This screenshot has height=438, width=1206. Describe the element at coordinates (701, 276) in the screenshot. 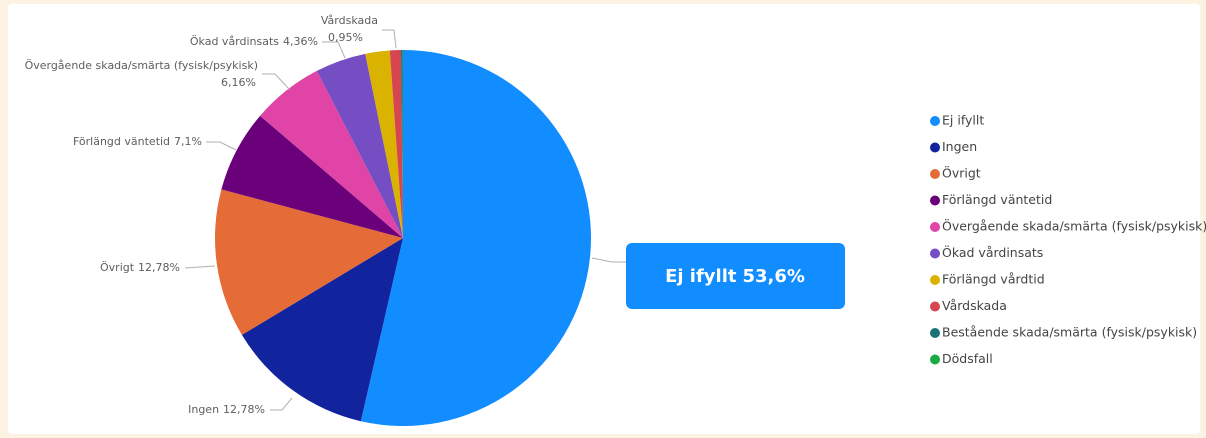

I see `callout-name: Ej ifyllt` at that location.